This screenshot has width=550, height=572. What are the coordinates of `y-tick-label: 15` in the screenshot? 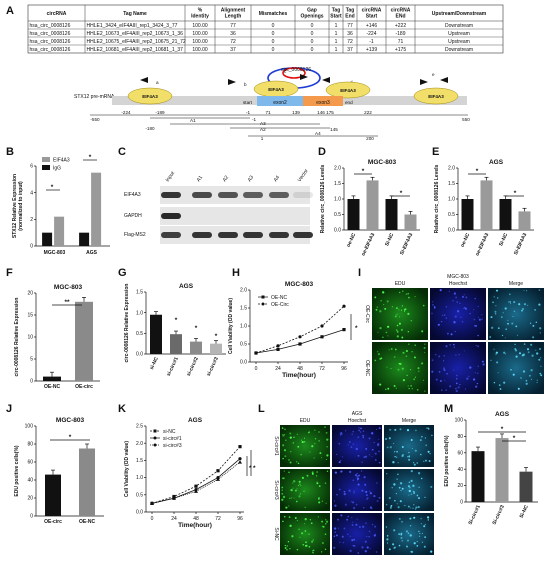 It's located at (30, 316).